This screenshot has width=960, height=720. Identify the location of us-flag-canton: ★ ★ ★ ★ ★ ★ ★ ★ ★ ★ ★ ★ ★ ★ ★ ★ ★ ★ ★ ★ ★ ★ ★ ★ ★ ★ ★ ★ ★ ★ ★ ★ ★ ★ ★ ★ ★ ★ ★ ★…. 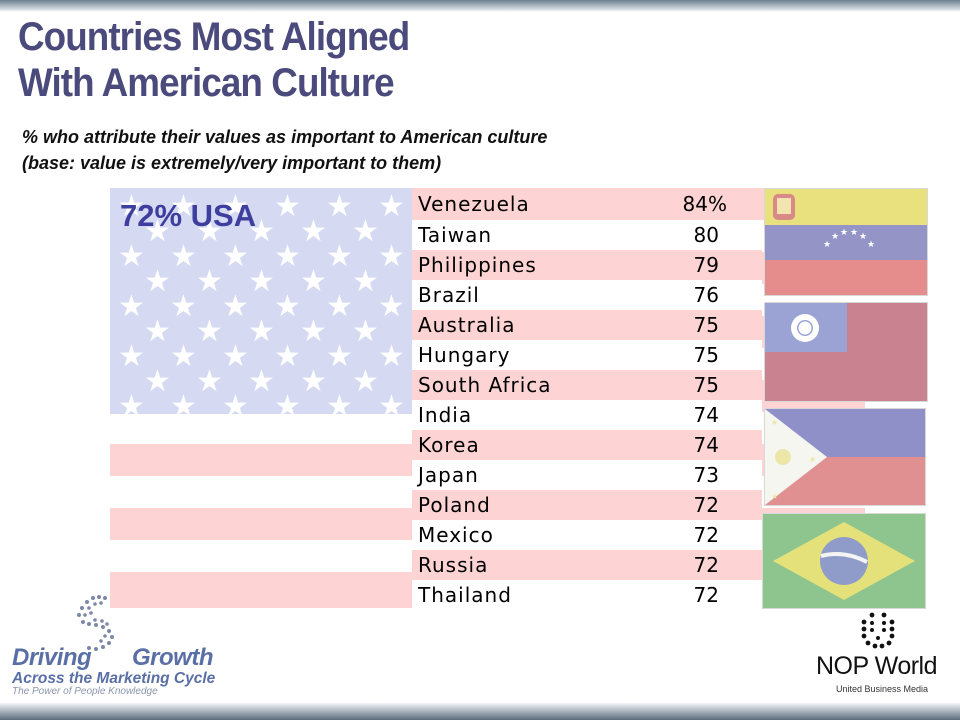
(261, 301).